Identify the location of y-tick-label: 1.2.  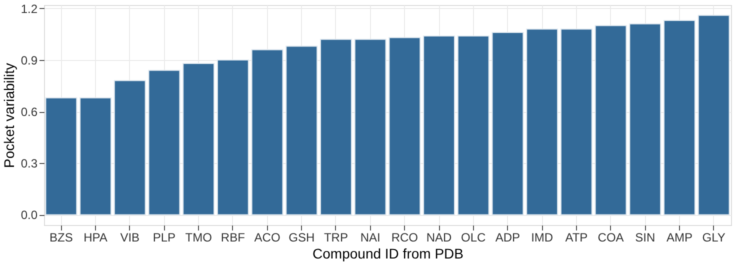
(29, 9).